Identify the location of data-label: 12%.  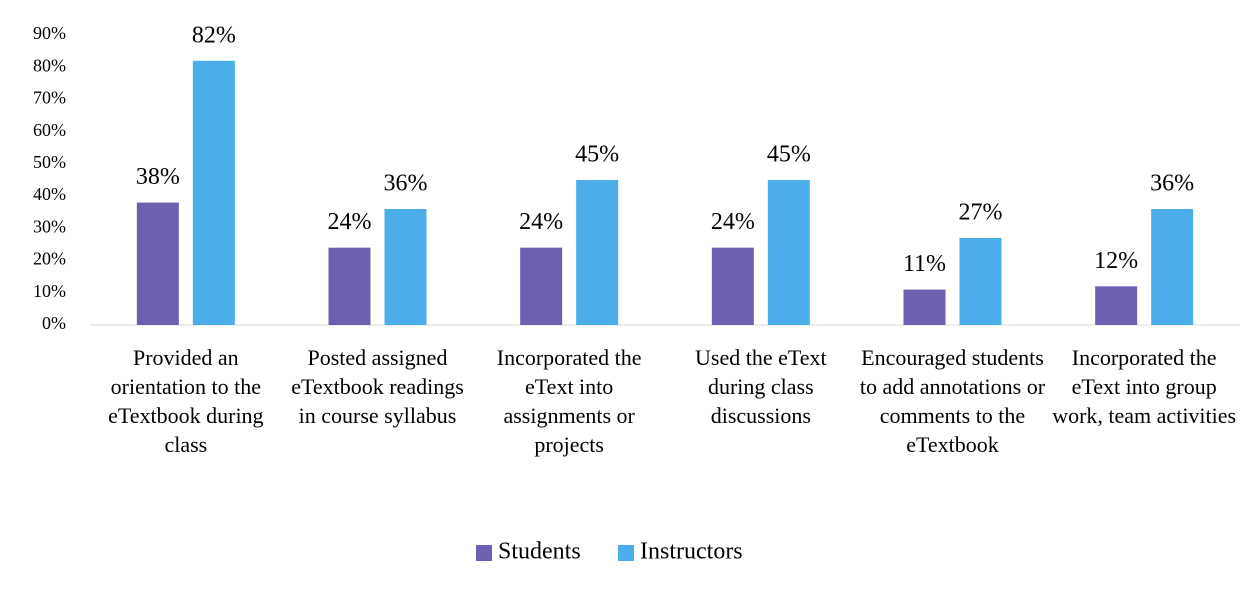
(1116, 261).